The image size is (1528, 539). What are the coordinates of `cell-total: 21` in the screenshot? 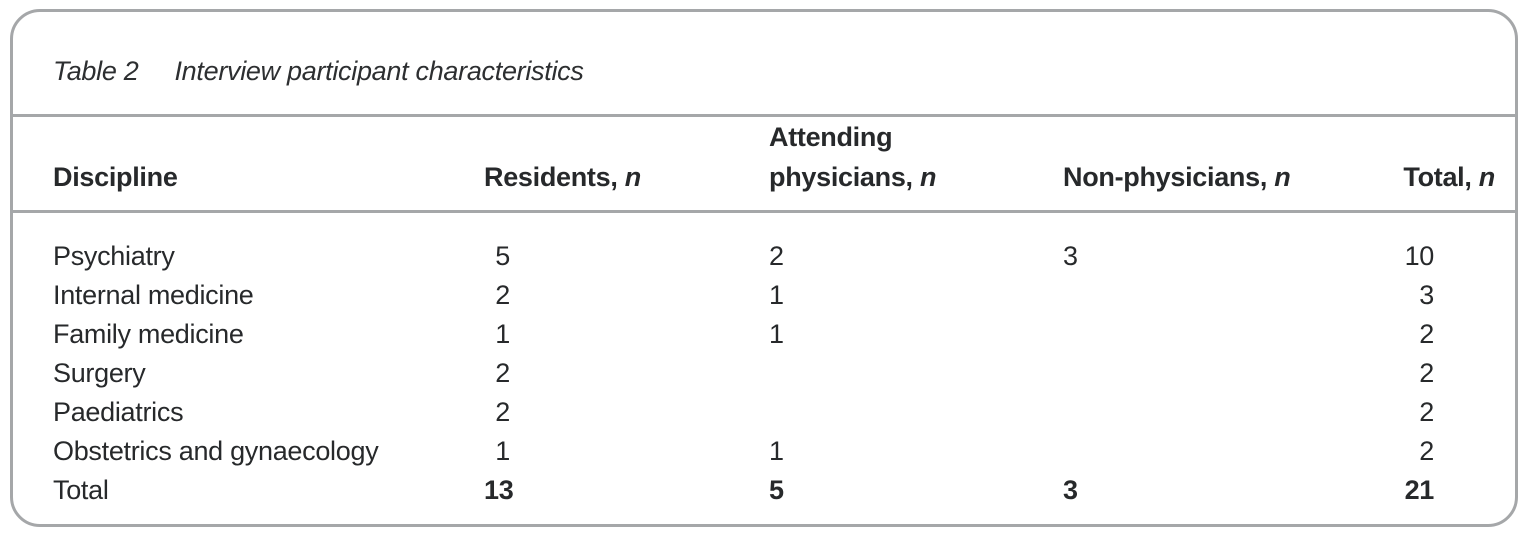 It's located at (1419, 489).